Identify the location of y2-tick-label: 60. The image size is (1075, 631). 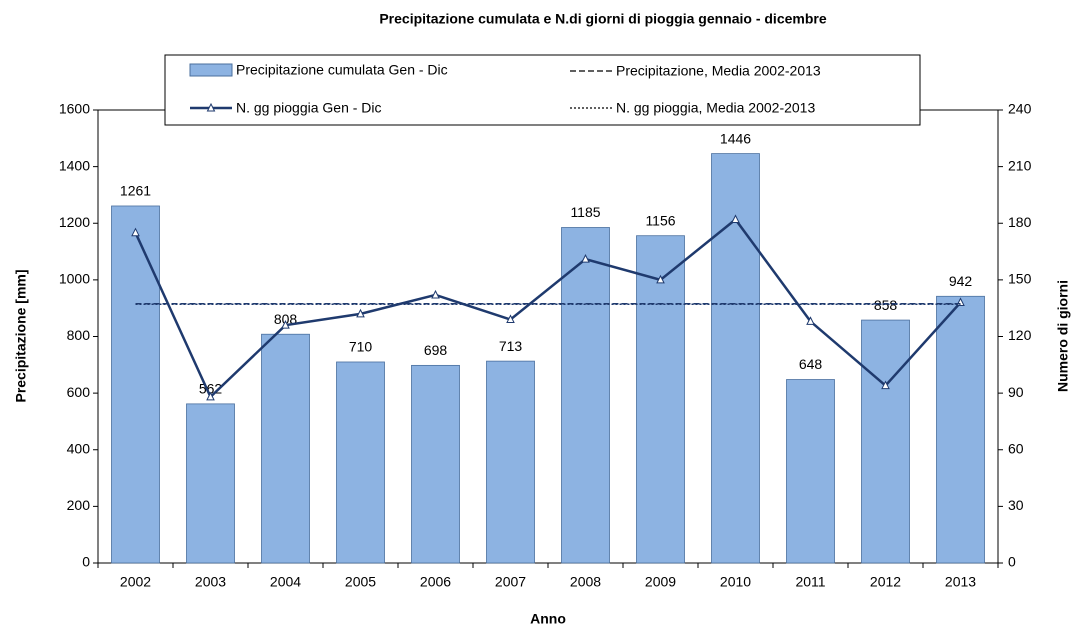
(1016, 448).